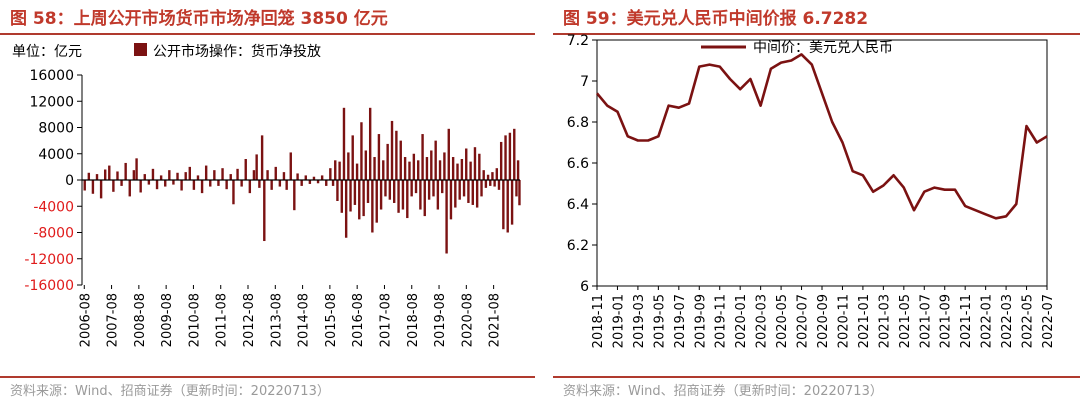 This screenshot has width=1080, height=407. What do you see at coordinates (578, 205) in the screenshot?
I see `right-y-tick-label: 6.4` at bounding box center [578, 205].